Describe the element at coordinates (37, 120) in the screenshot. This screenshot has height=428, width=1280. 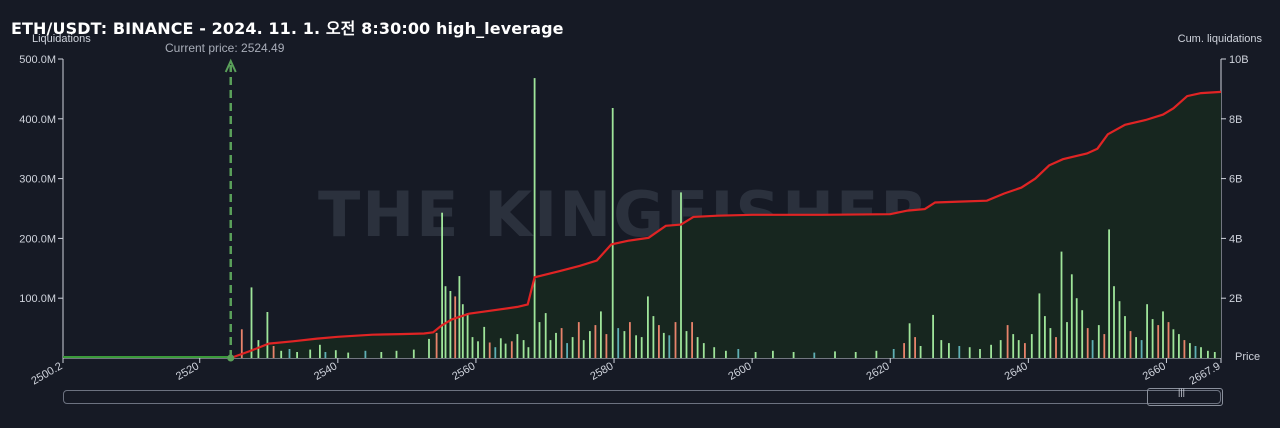
I see `y-tick-label: 400.0M` at that location.